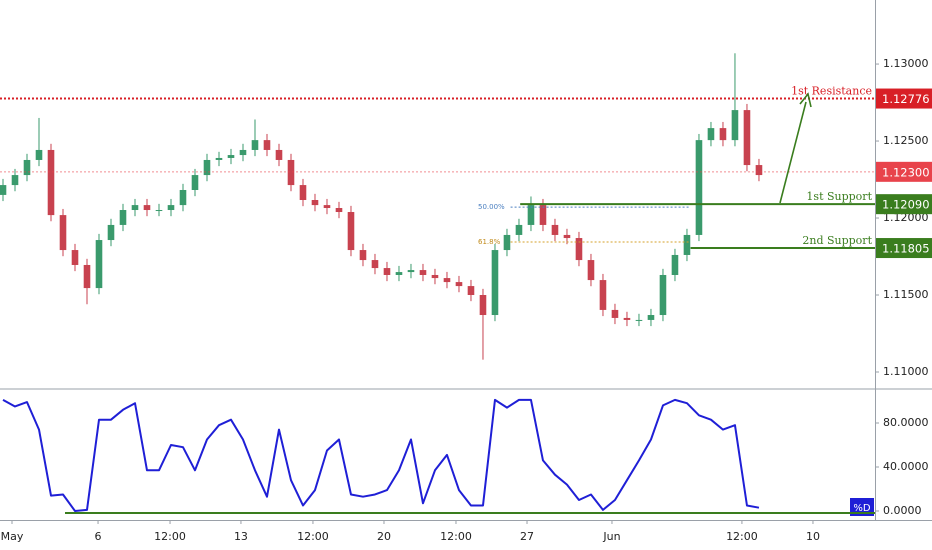  I want to click on y-tick-label: 1.11500, so click(906, 294).